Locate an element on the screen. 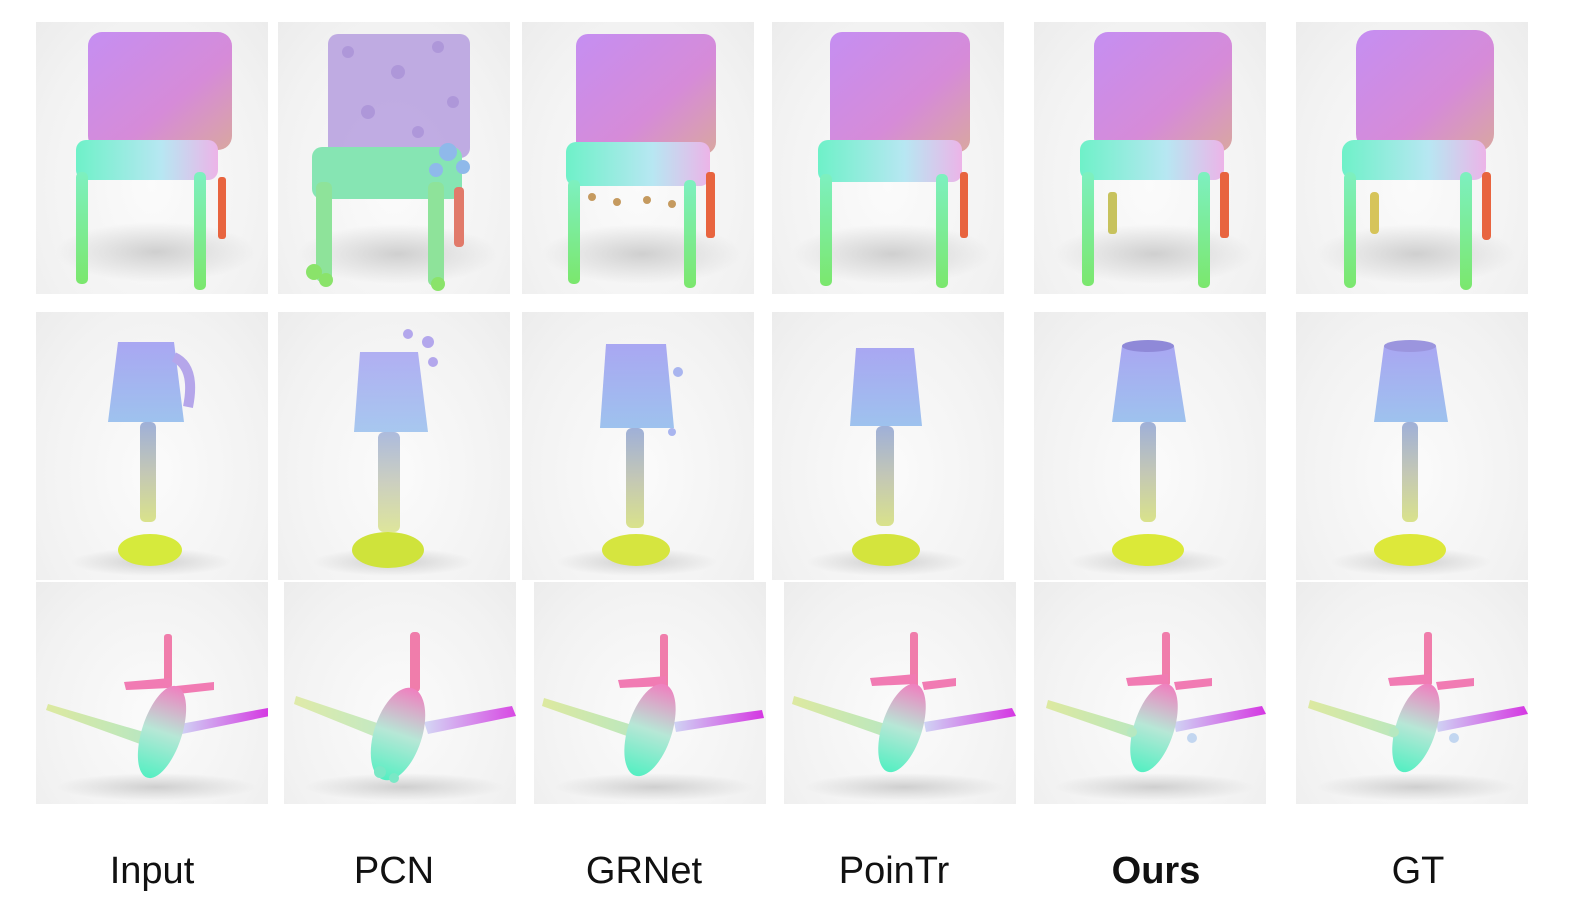  render-airplane-gt is located at coordinates (1412, 693).